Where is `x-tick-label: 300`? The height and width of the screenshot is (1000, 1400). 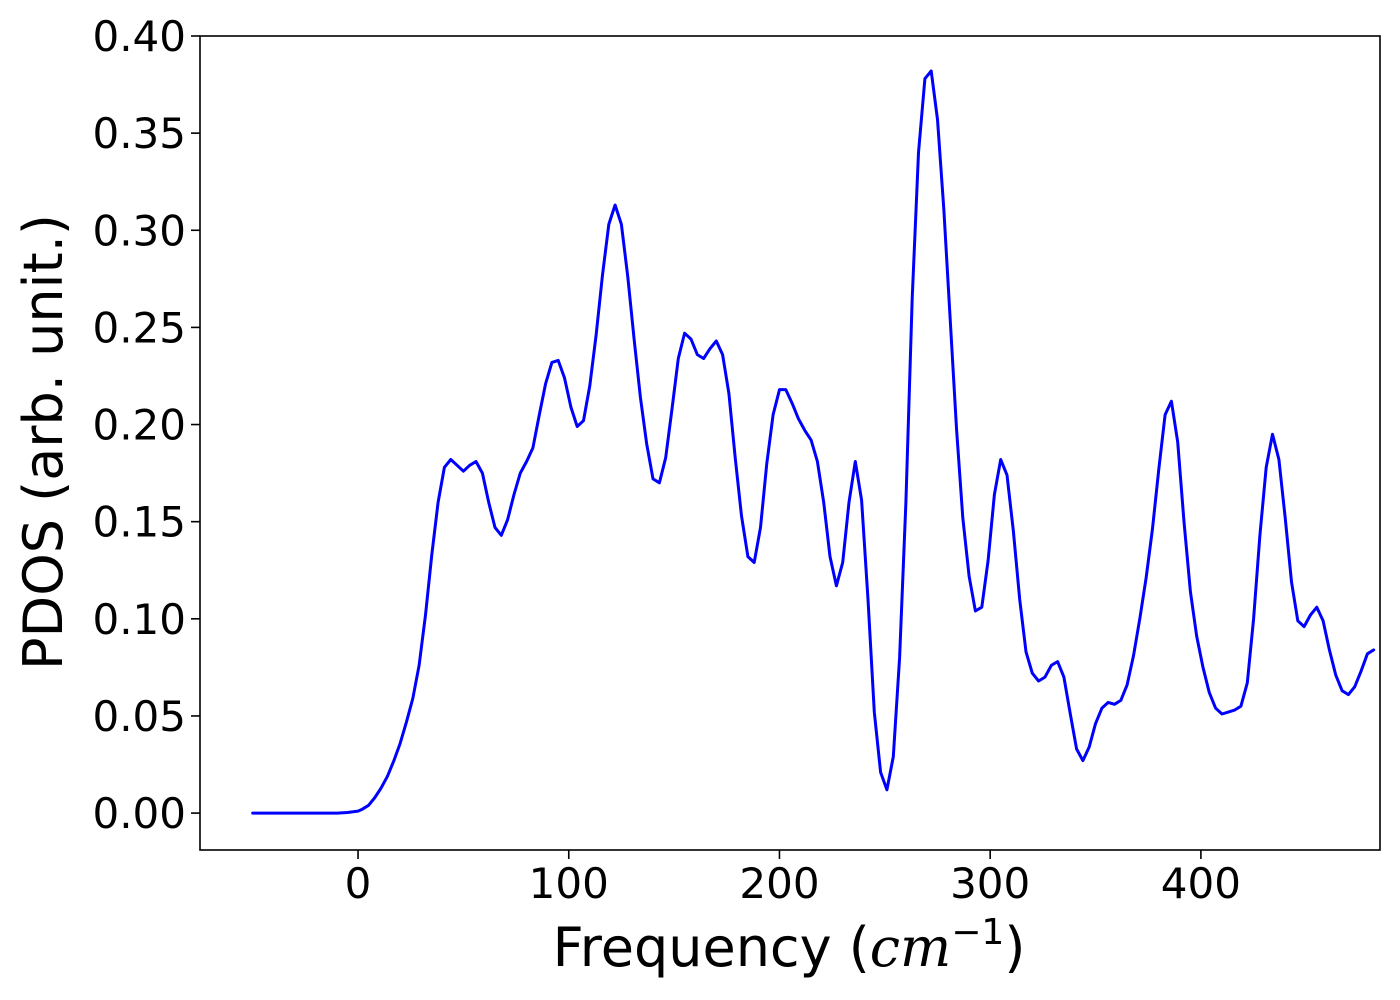 x-tick-label: 300 is located at coordinates (990, 883).